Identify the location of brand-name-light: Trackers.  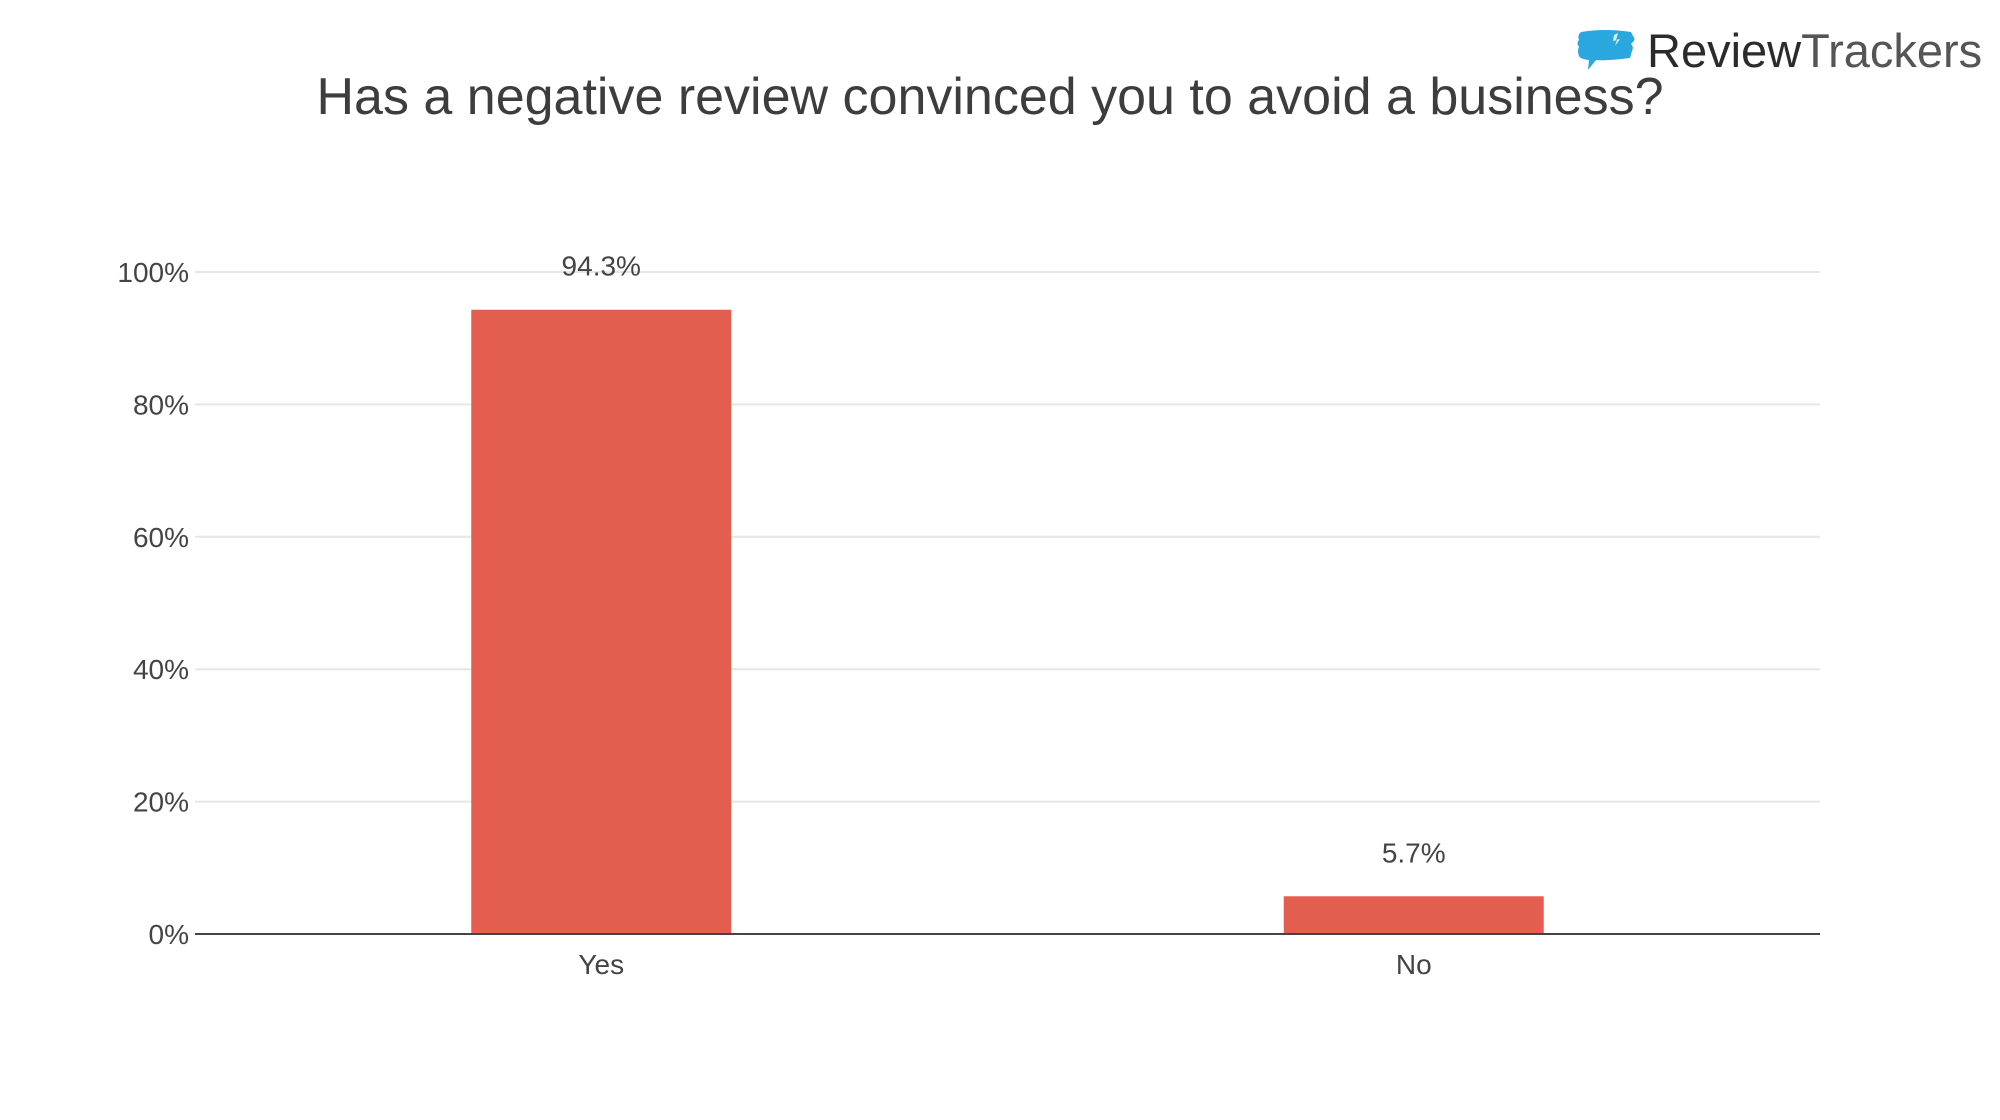
(1892, 50).